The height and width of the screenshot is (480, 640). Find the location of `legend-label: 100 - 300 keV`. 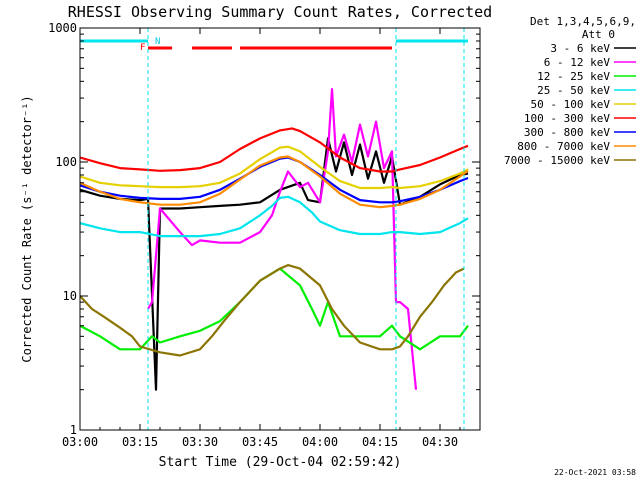

legend-label: 100 - 300 keV is located at coordinates (567, 118).